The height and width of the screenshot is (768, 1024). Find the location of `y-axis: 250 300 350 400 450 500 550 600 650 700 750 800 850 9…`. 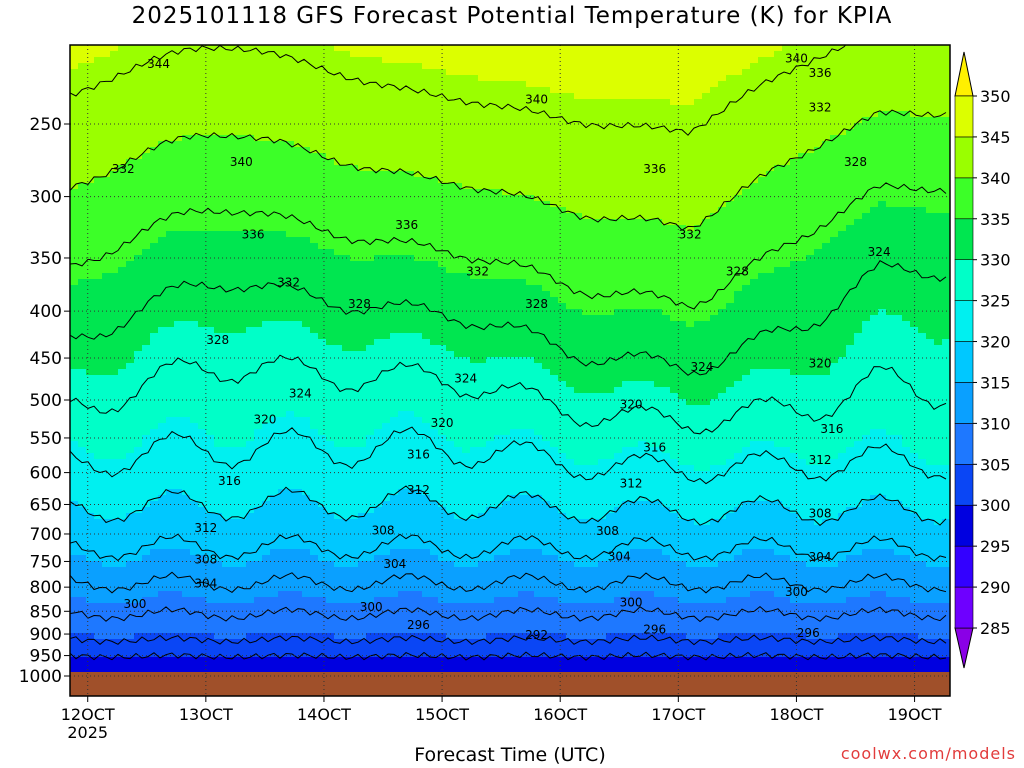

y-axis: 250 300 350 400 450 500 550 600 650 700 750 800 850 9… is located at coordinates (44, 401).